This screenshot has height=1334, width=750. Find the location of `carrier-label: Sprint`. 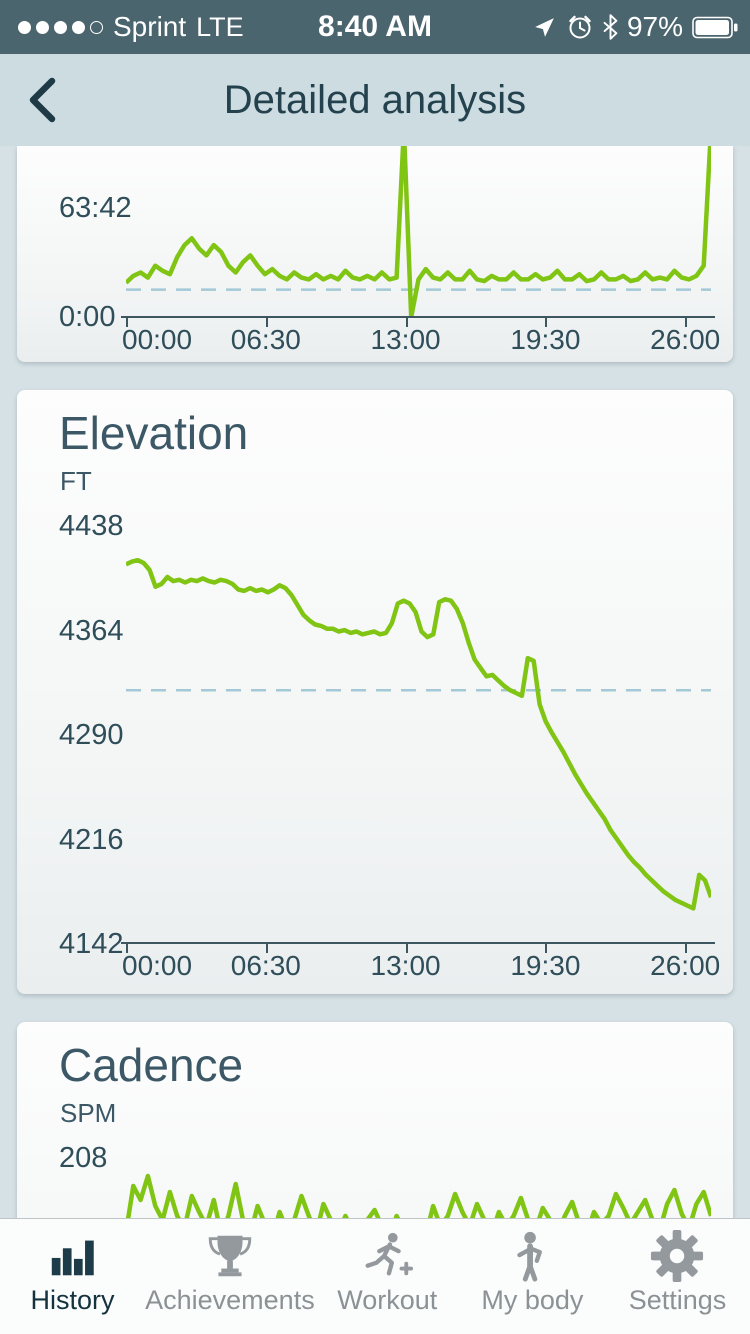

carrier-label: Sprint is located at coordinates (150, 26).